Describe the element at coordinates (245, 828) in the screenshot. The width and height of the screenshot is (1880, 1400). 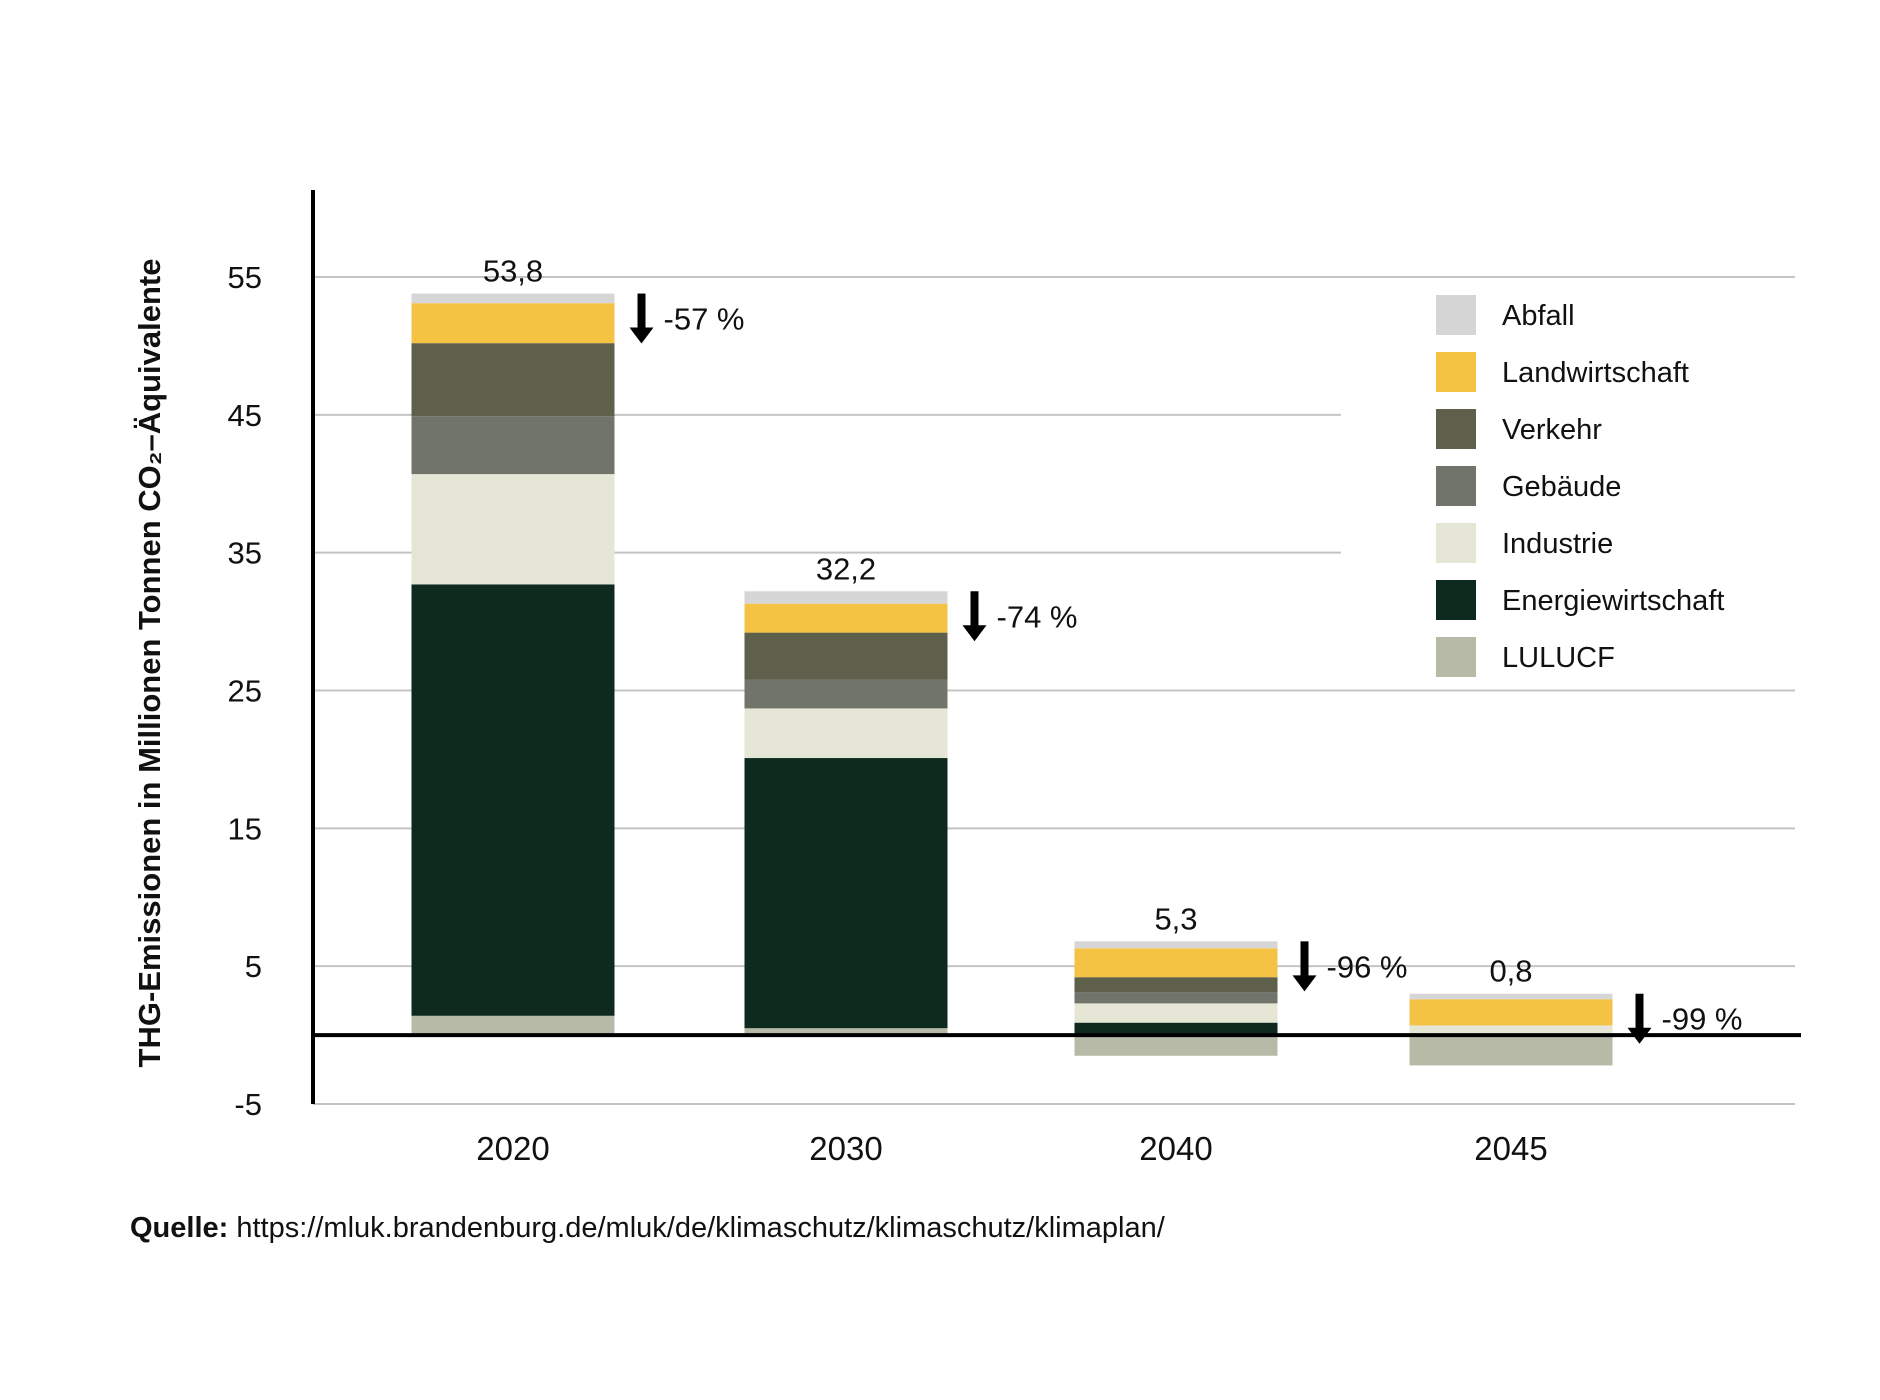
I see `y-tick-label: 15` at that location.